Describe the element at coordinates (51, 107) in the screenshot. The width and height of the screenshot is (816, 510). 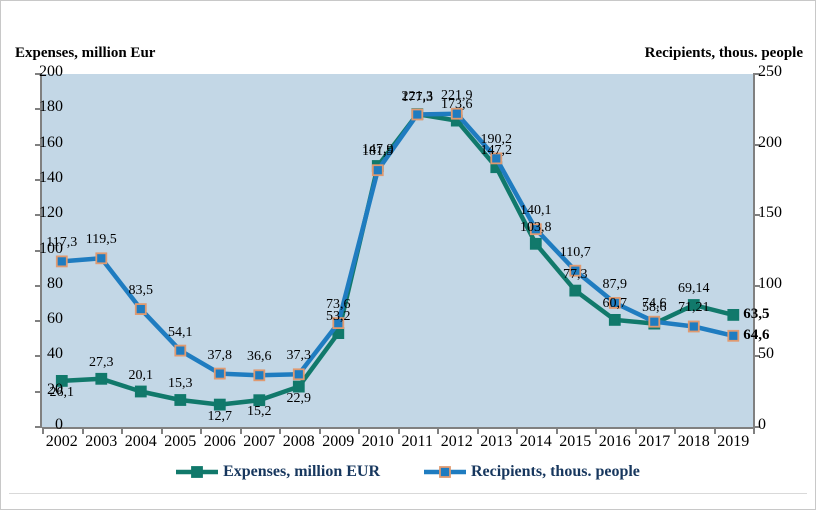
I see `left-tick-label: 180` at that location.